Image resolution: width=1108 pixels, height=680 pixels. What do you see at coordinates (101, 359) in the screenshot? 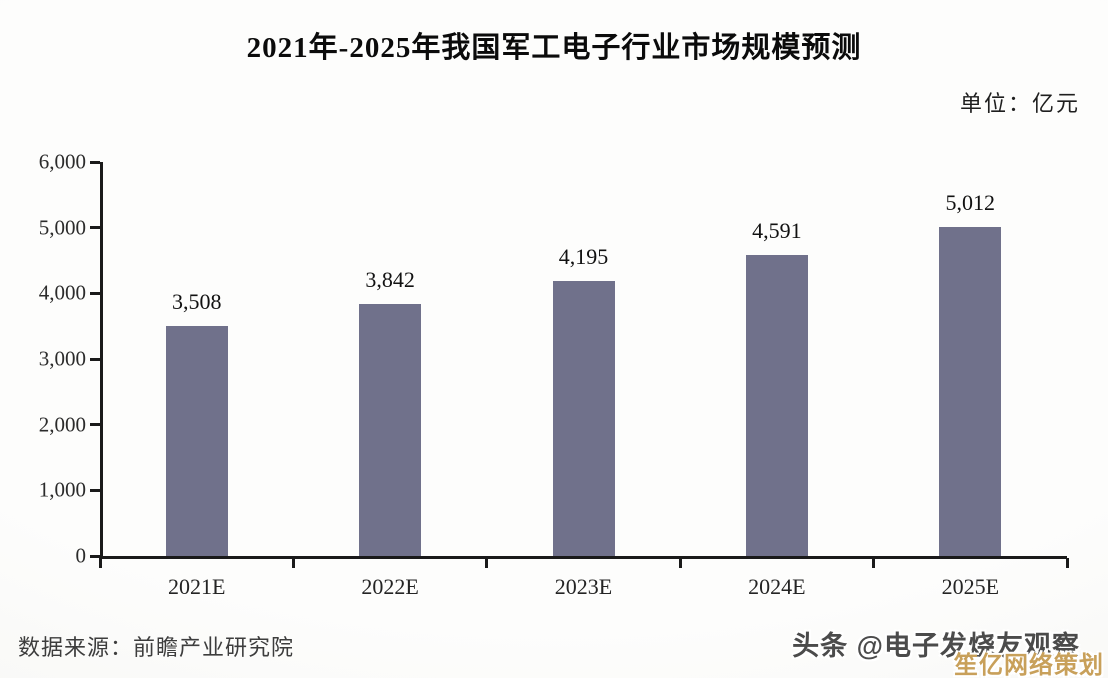
I see `y-axis-line` at bounding box center [101, 359].